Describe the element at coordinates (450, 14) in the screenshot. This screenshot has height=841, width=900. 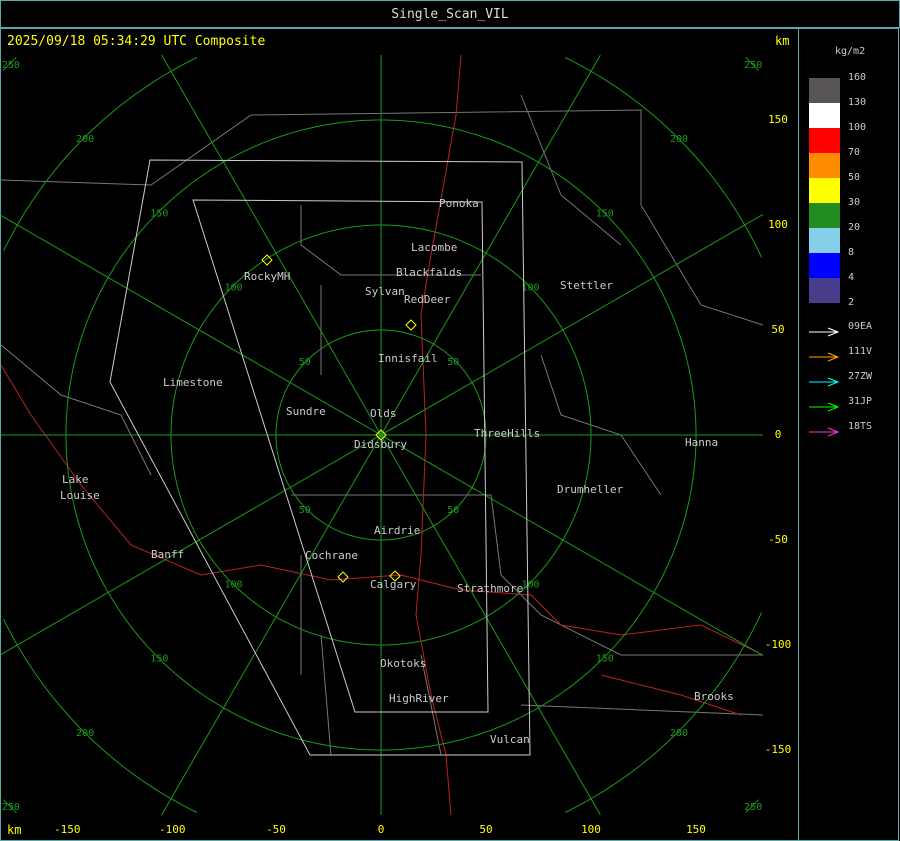
I see `window-title: Single_Scan_VIL` at that location.